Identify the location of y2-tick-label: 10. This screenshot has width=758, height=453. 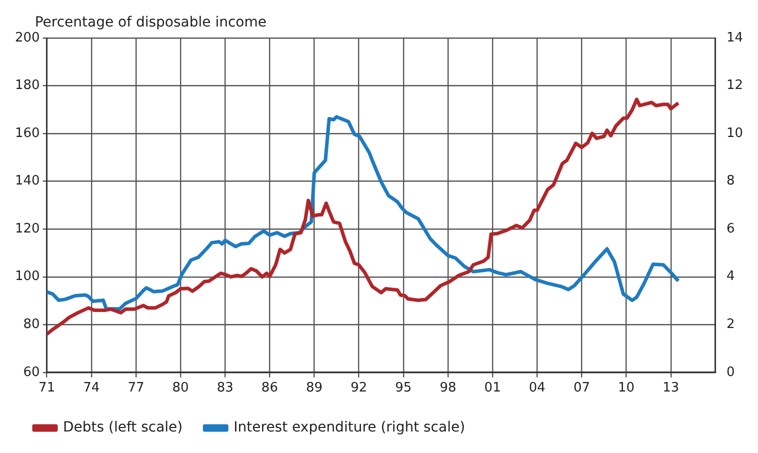
(735, 133).